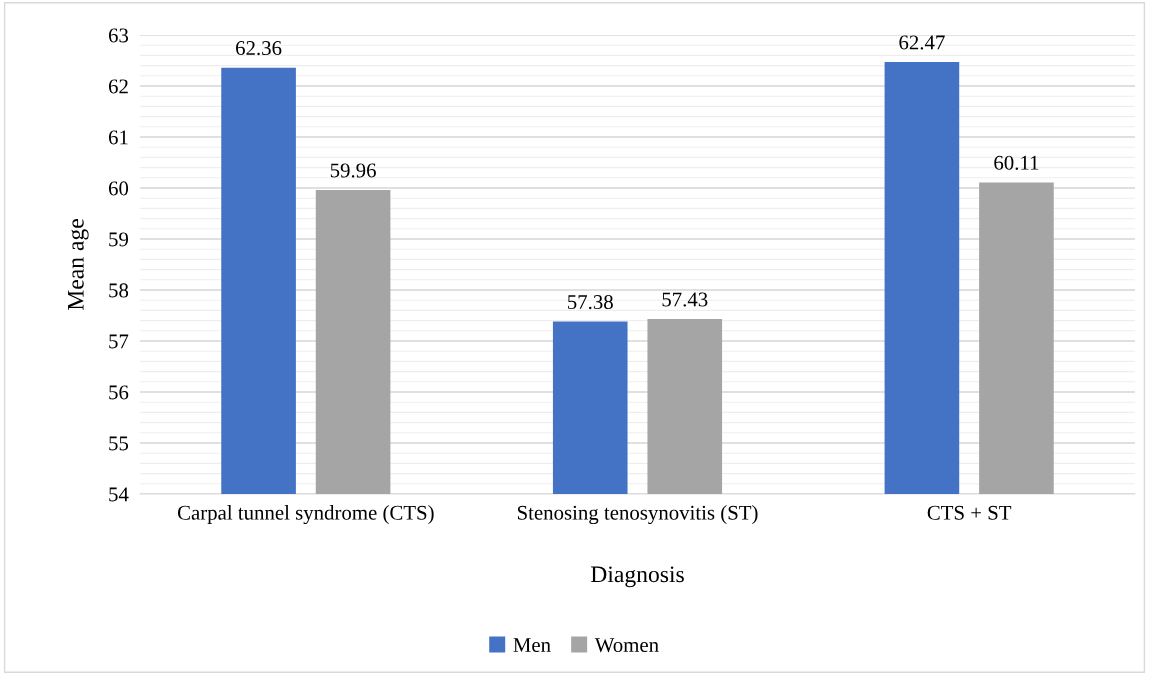 This screenshot has height=675, width=1149. I want to click on x-tick-label: CTS + ST, so click(969, 512).